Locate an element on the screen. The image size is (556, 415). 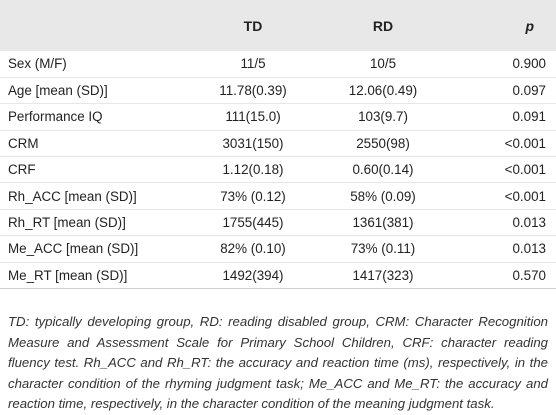
cell-td: 82% (0.10) is located at coordinates (253, 249).